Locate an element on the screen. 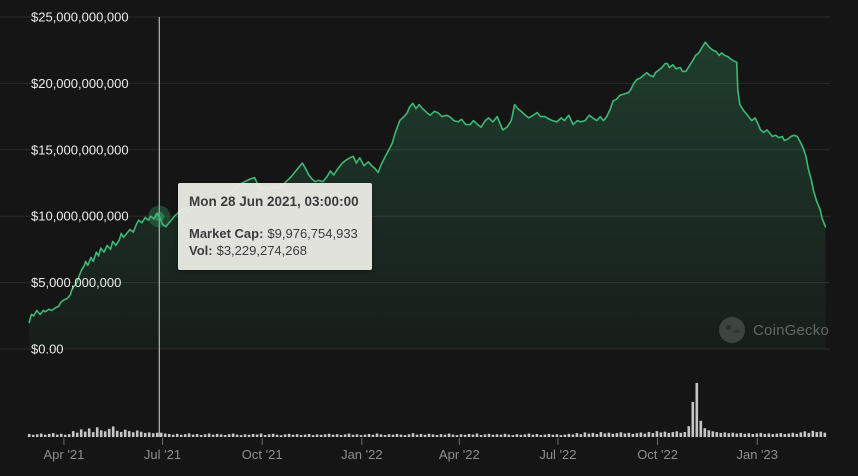  tooltip-vol-label: Vol: is located at coordinates (201, 250).